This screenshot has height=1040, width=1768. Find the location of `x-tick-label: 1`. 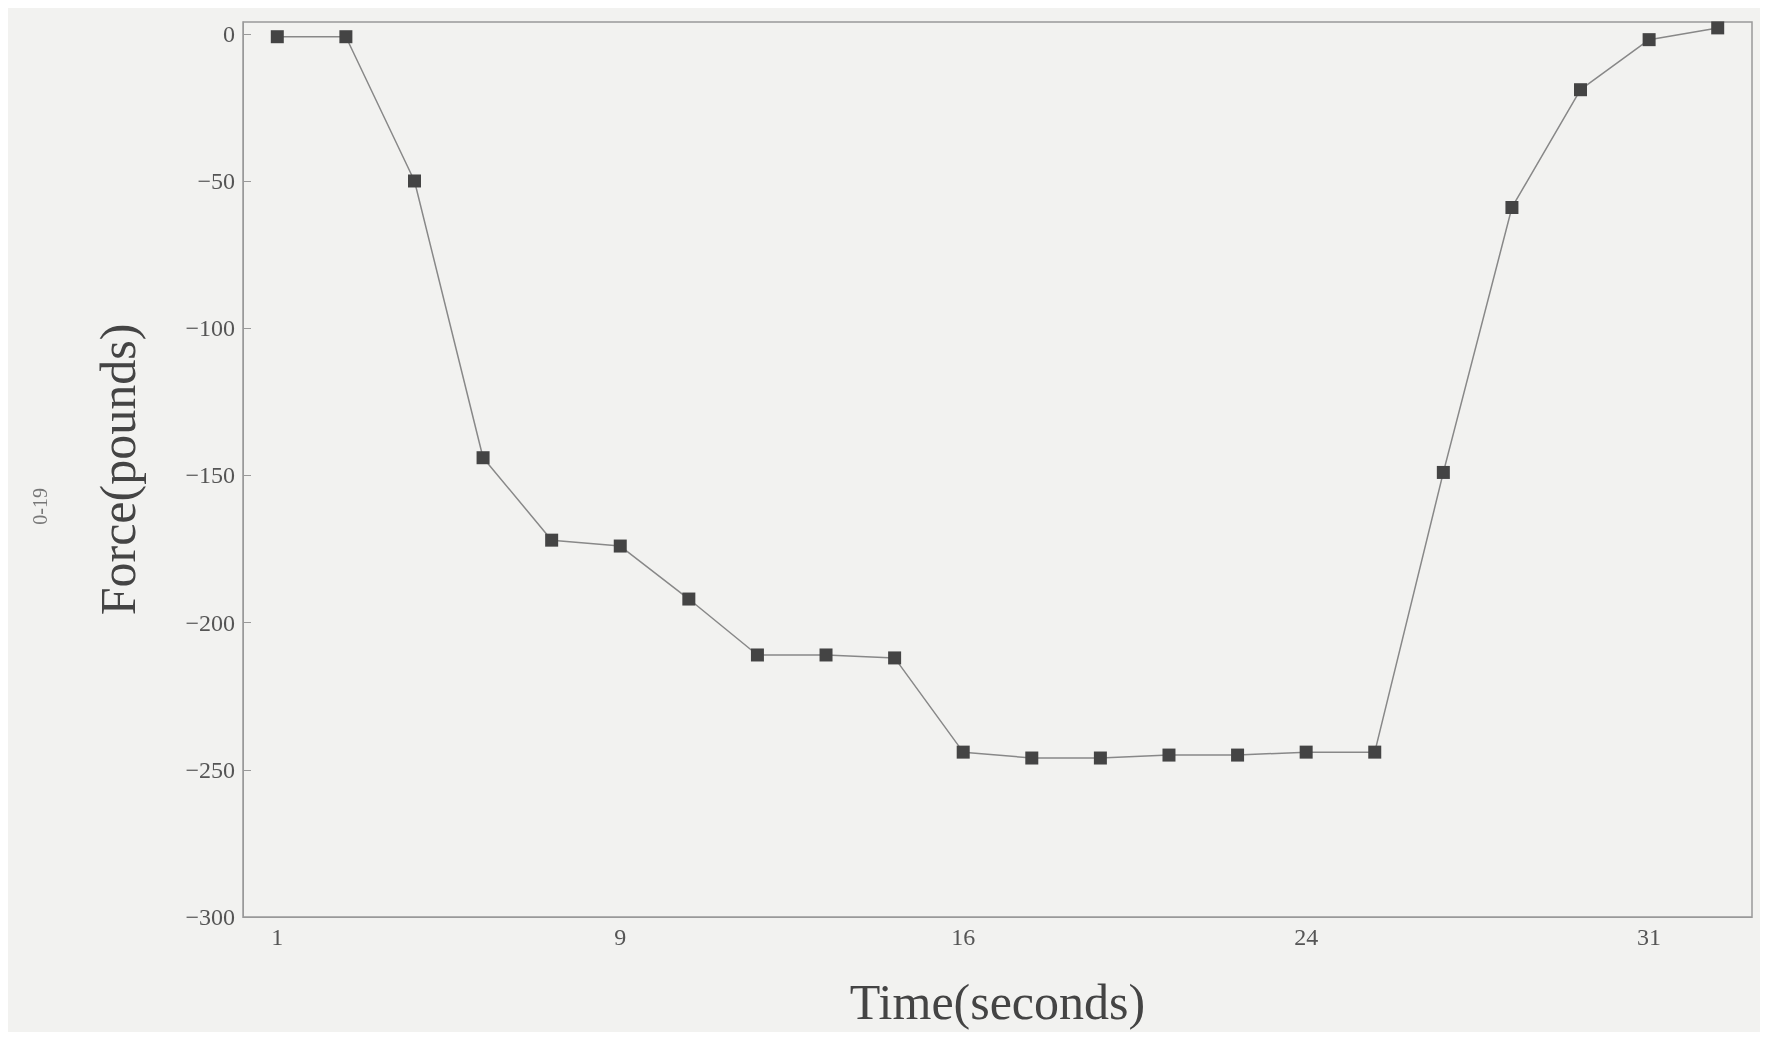

x-tick-label: 1 is located at coordinates (277, 937).